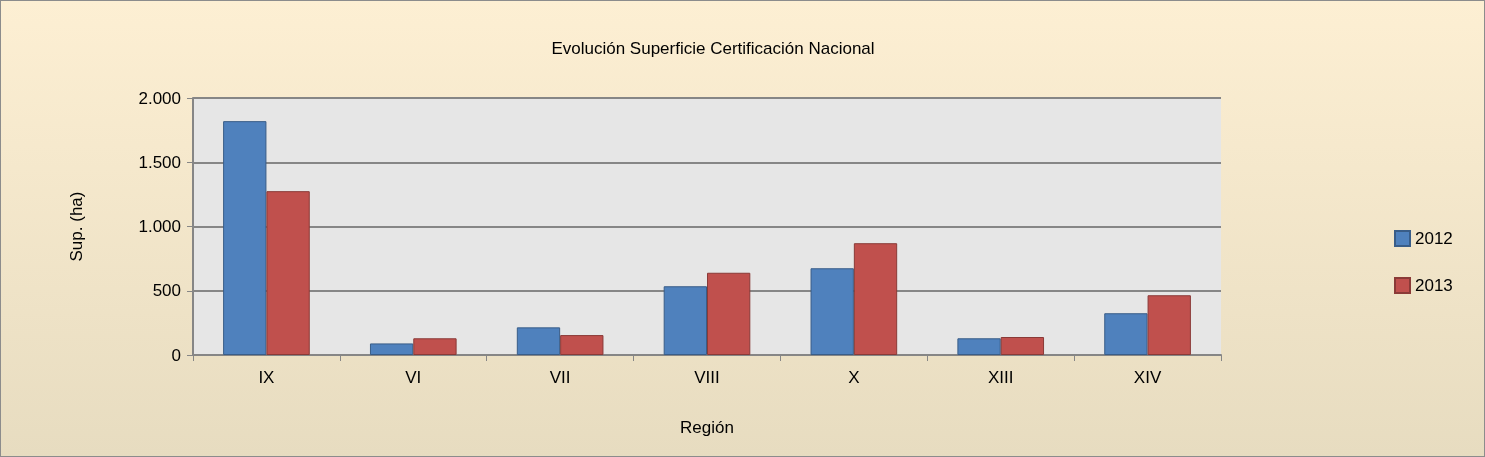 The height and width of the screenshot is (457, 1485). What do you see at coordinates (713, 48) in the screenshot?
I see `chart-title: Evolución Superficie Certificación Nacional` at bounding box center [713, 48].